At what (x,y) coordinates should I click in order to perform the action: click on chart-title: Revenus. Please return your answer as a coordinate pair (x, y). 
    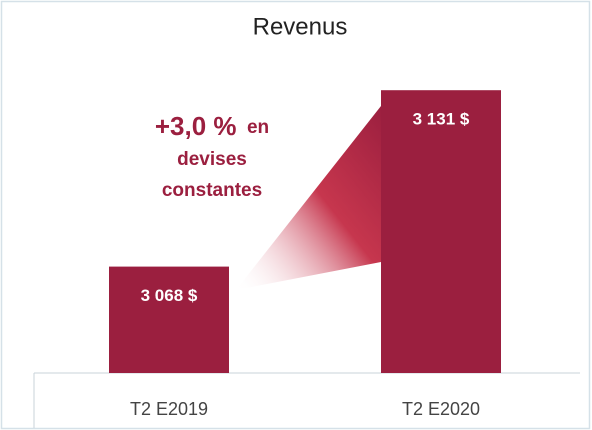
    Looking at the image, I should click on (300, 26).